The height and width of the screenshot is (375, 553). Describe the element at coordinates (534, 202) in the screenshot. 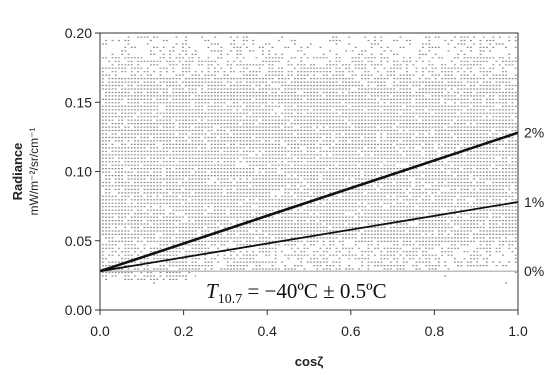

I see `reference-label-1pct: 1%` at that location.